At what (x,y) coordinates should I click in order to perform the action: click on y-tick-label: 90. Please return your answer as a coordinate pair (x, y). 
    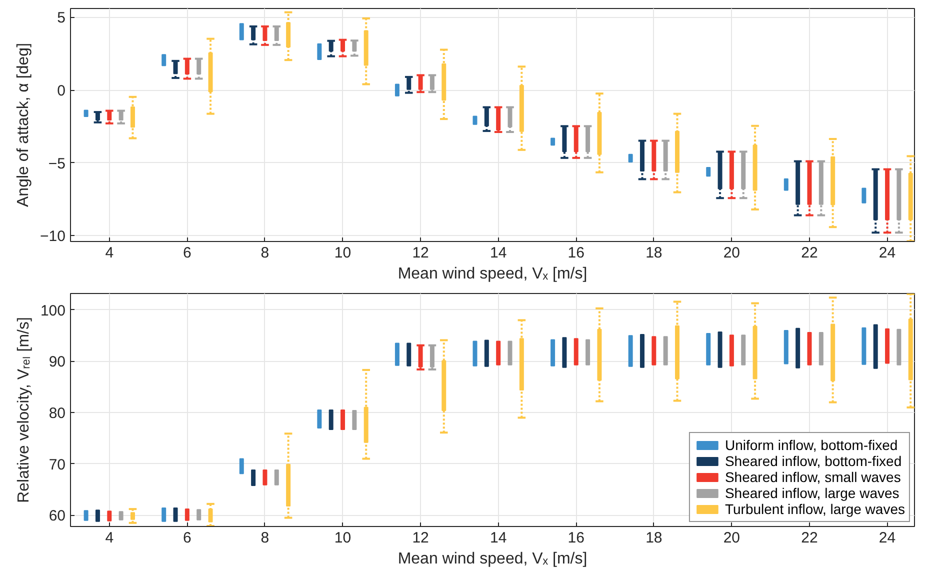
    Looking at the image, I should click on (57, 362).